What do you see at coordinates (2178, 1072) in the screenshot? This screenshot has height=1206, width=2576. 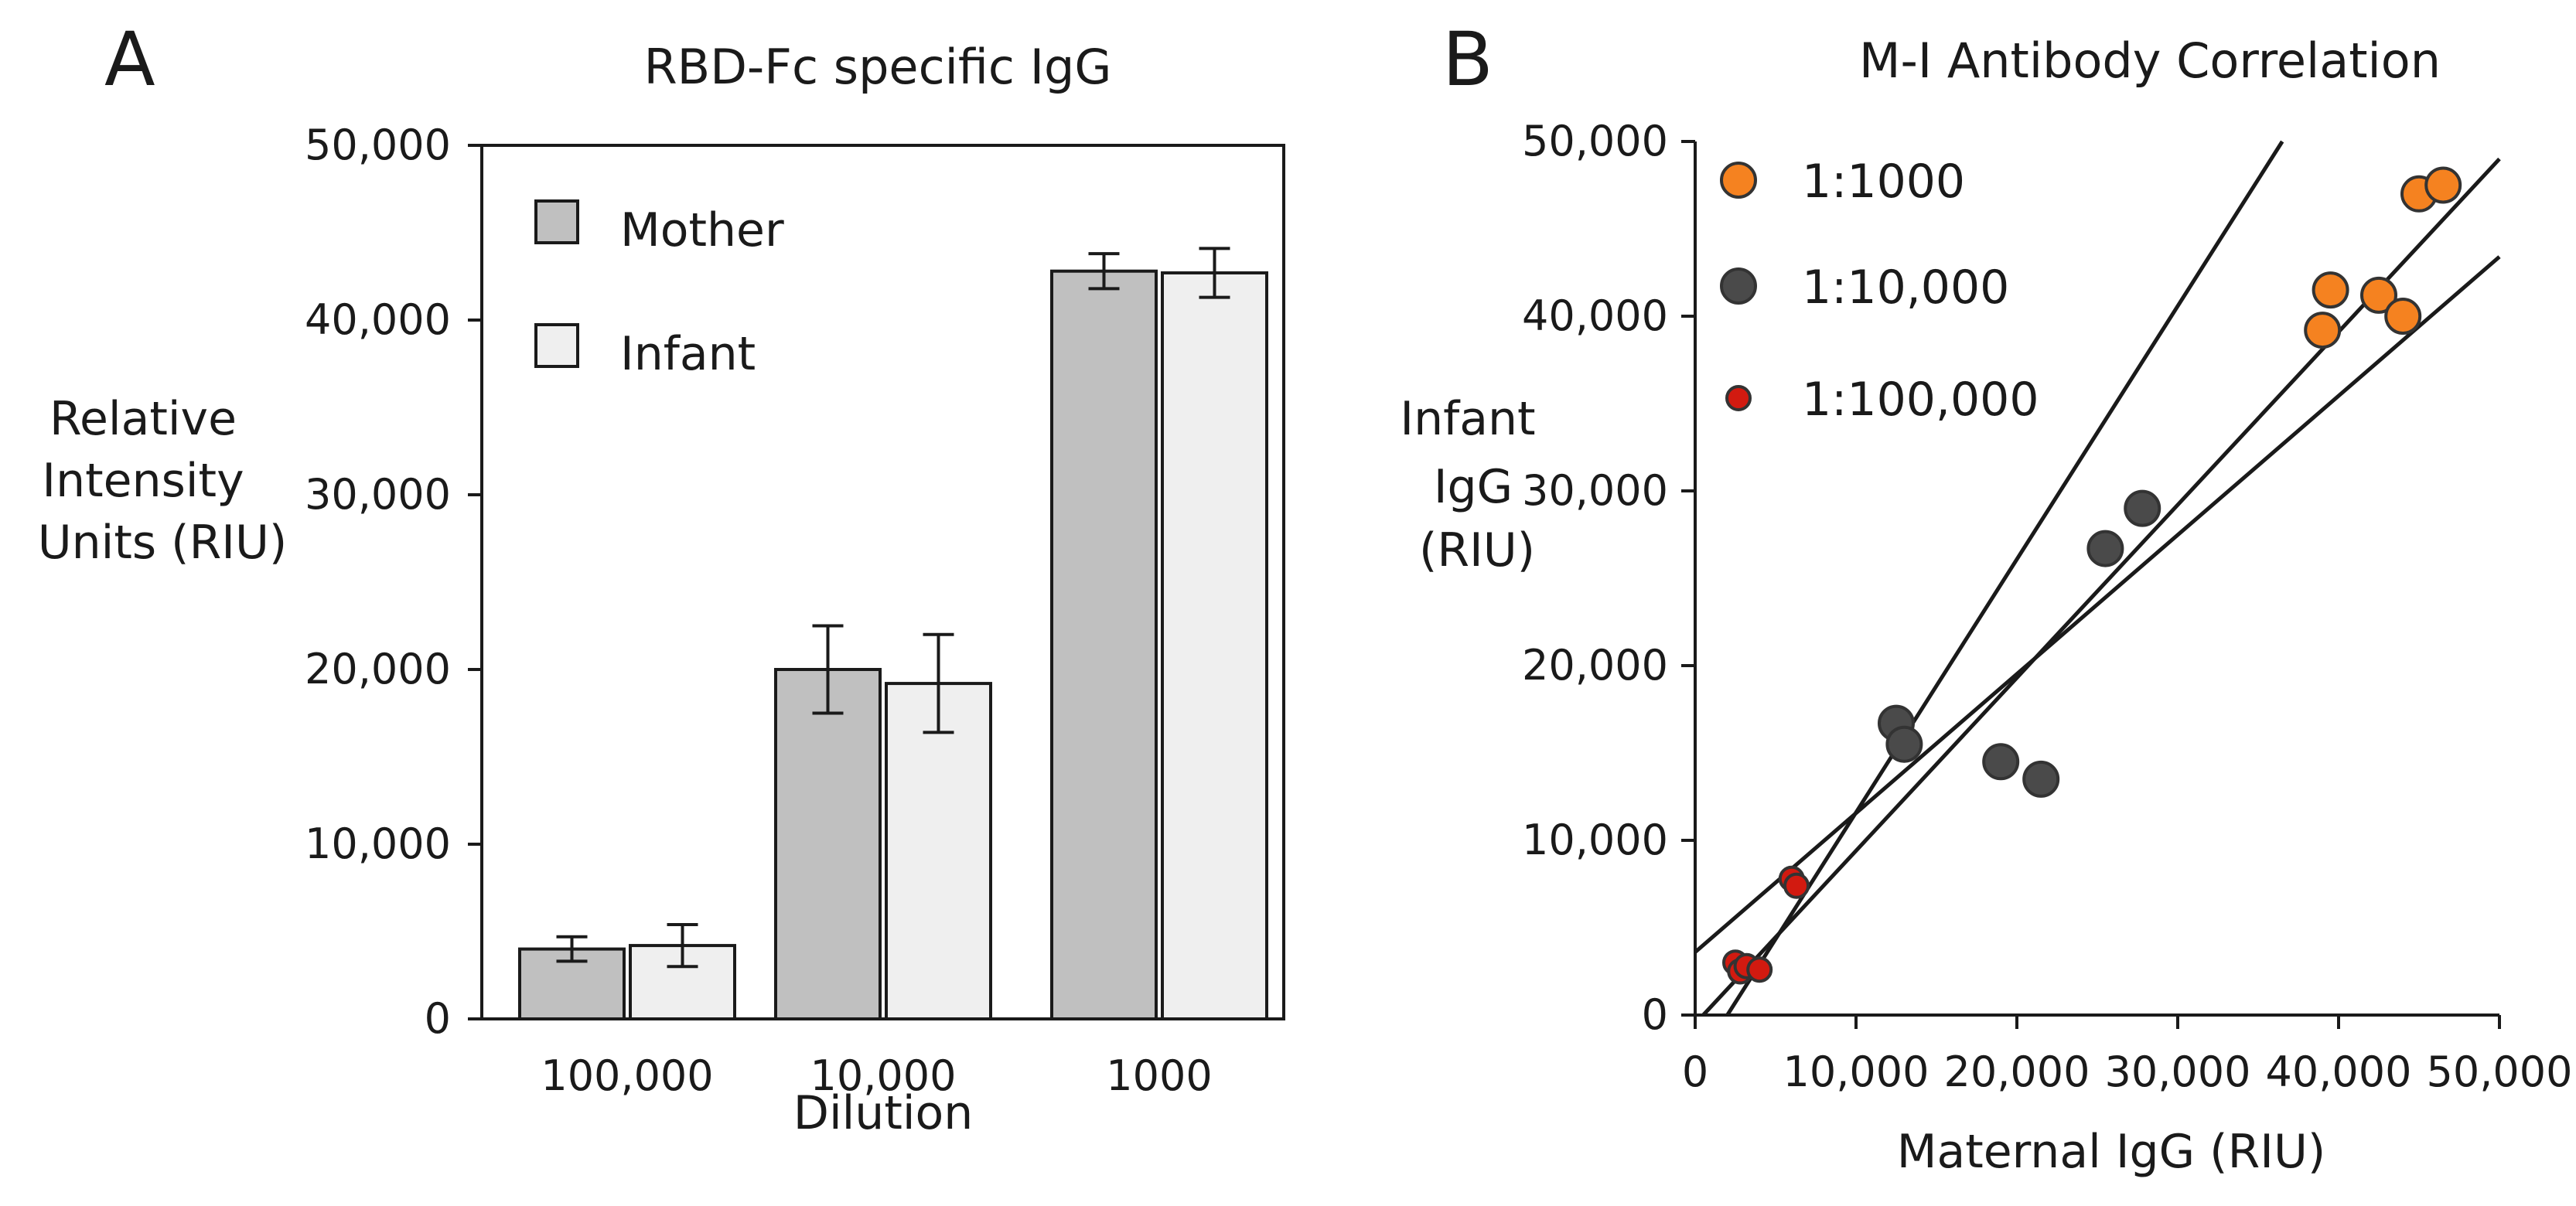 I see `b-x-tick-label: 30,000` at bounding box center [2178, 1072].